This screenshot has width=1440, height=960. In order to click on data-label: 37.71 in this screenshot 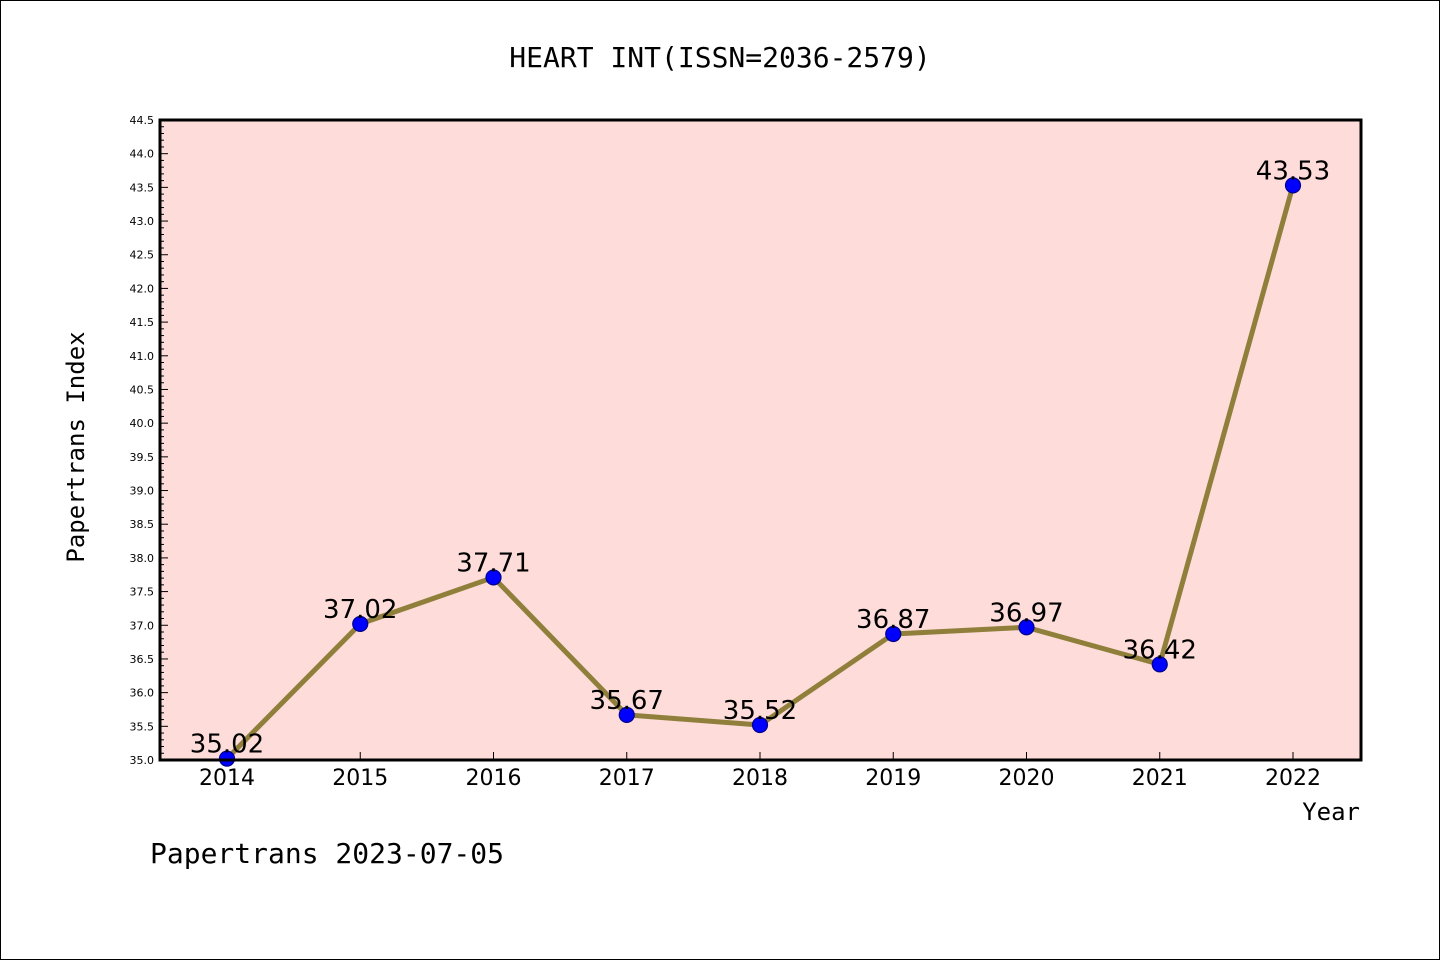, I will do `click(493, 563)`.